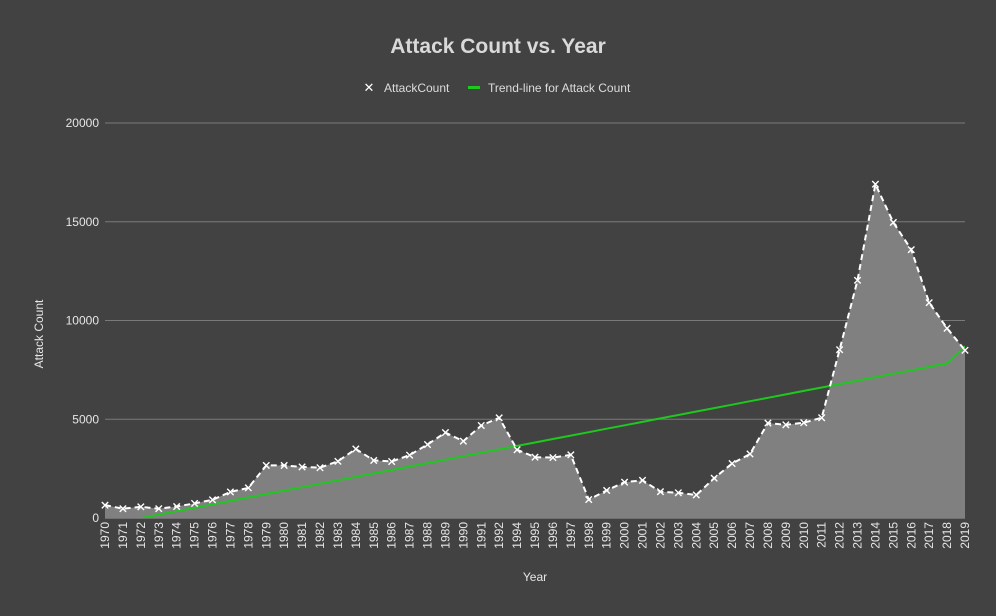 Image resolution: width=996 pixels, height=616 pixels. Describe the element at coordinates (822, 535) in the screenshot. I see `x-tick-label: 2011` at that location.